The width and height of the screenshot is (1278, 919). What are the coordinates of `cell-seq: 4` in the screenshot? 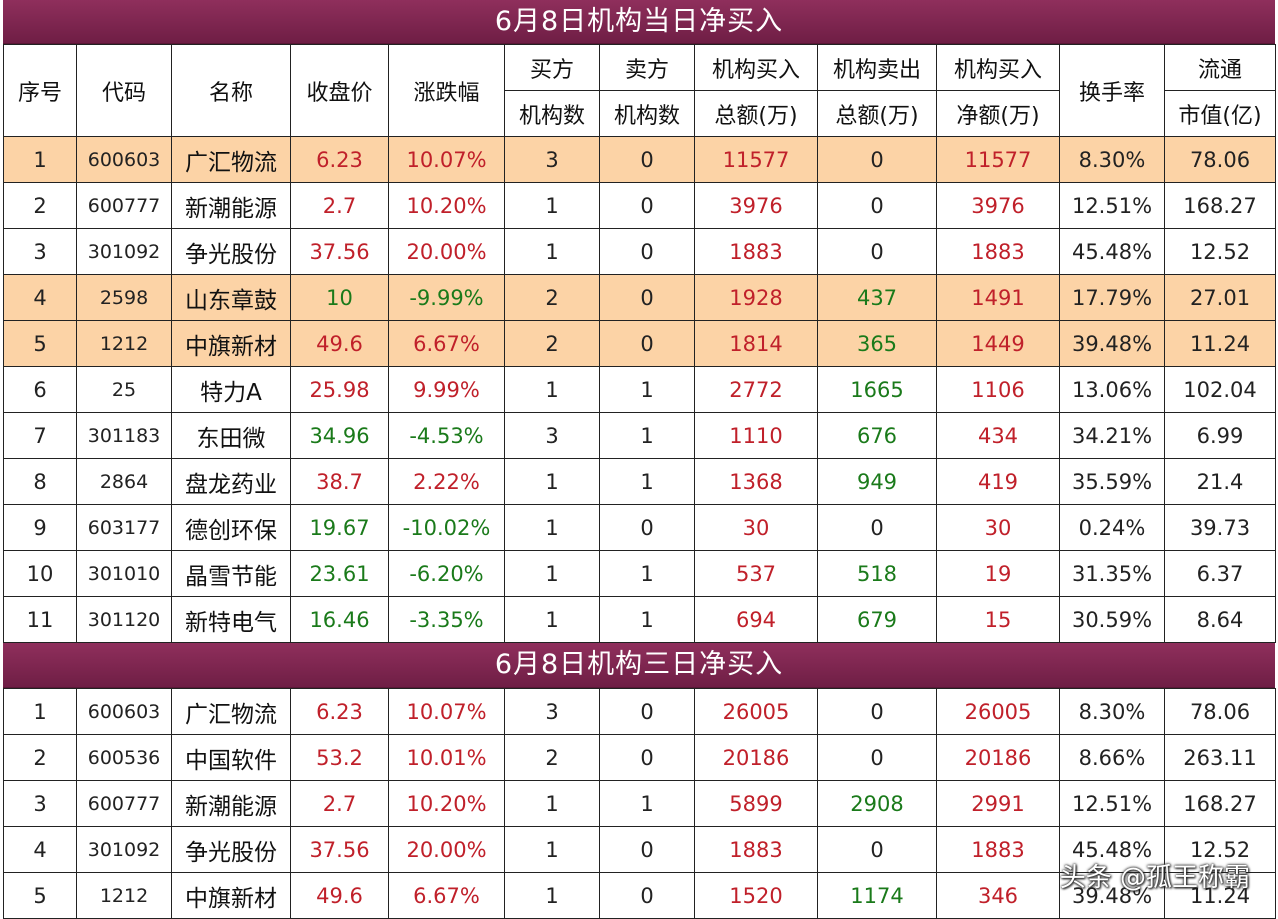 It's located at (40, 849).